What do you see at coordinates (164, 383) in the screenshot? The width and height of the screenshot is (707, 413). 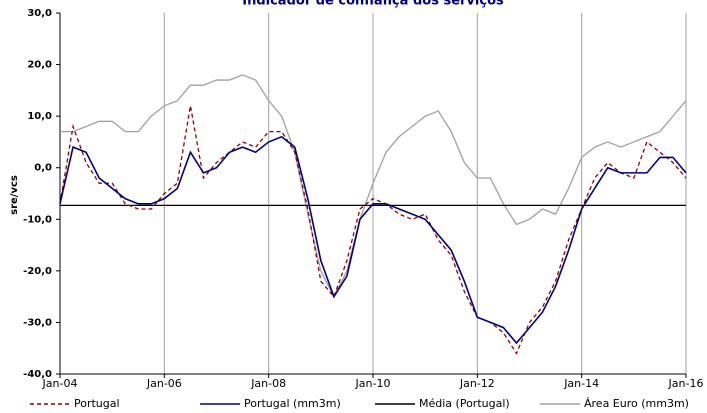 I see `x-tick-label: Jan-06` at bounding box center [164, 383].